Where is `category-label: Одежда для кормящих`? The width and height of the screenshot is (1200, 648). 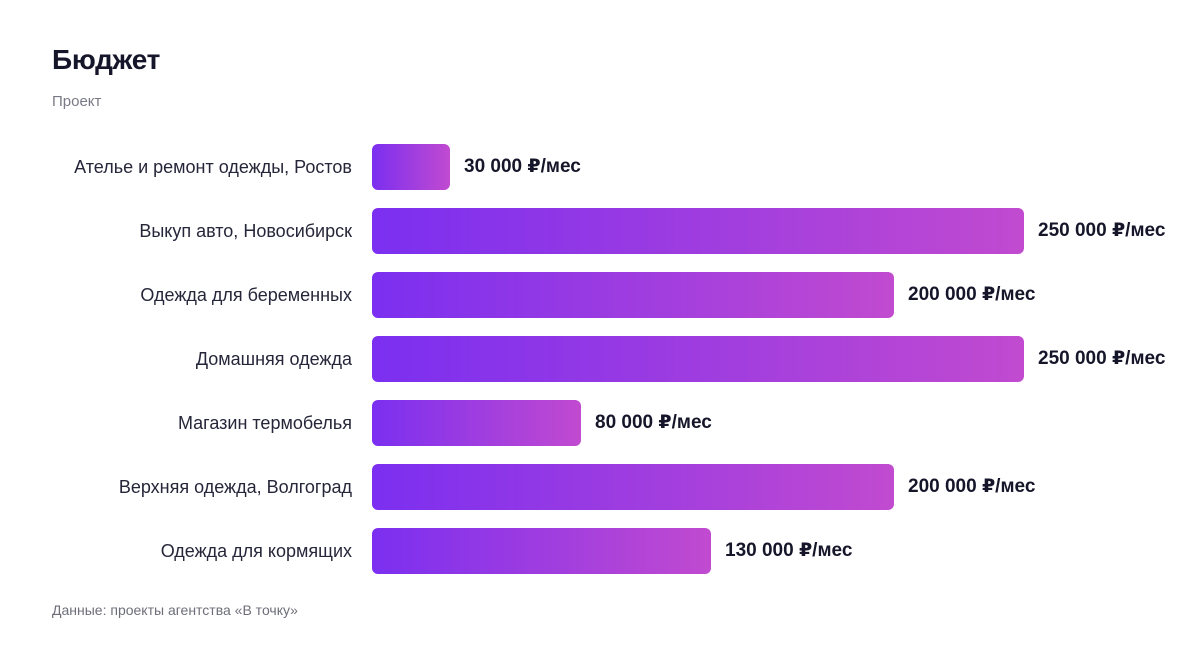 category-label: Одежда для кормящих is located at coordinates (256, 551).